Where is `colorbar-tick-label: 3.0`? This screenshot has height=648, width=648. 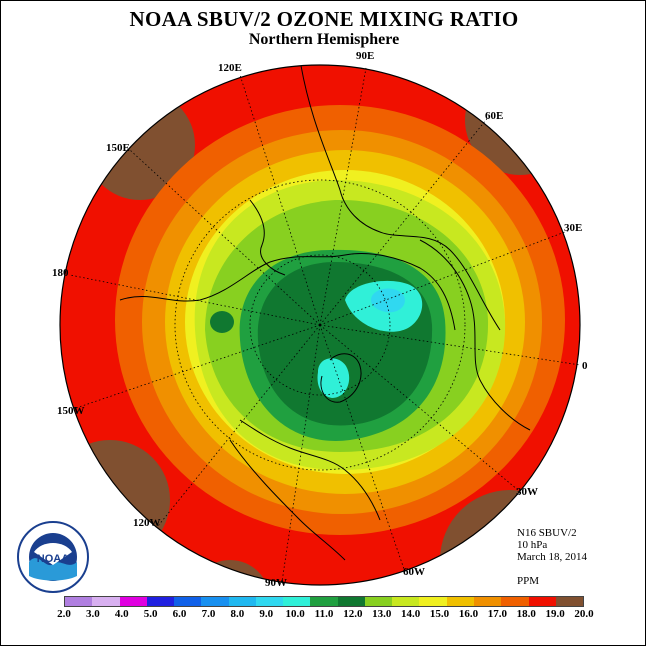
colorbar-tick-label: 3.0 is located at coordinates (93, 614).